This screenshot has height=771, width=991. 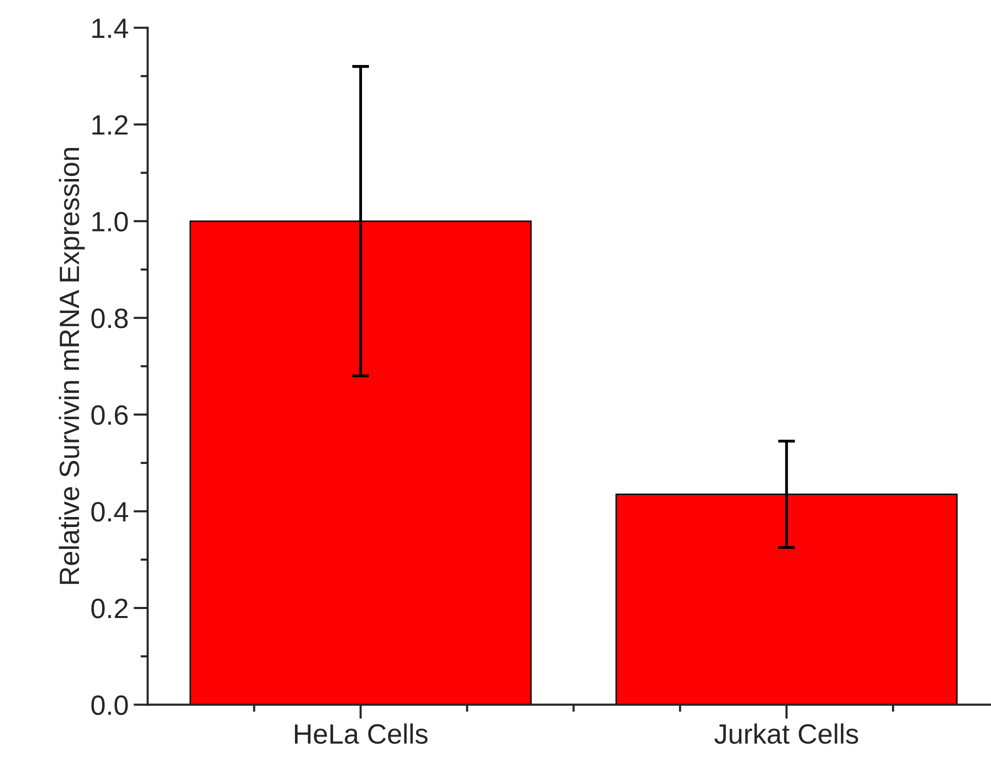 I want to click on y-tick-label: 1.0, so click(x=110, y=222).